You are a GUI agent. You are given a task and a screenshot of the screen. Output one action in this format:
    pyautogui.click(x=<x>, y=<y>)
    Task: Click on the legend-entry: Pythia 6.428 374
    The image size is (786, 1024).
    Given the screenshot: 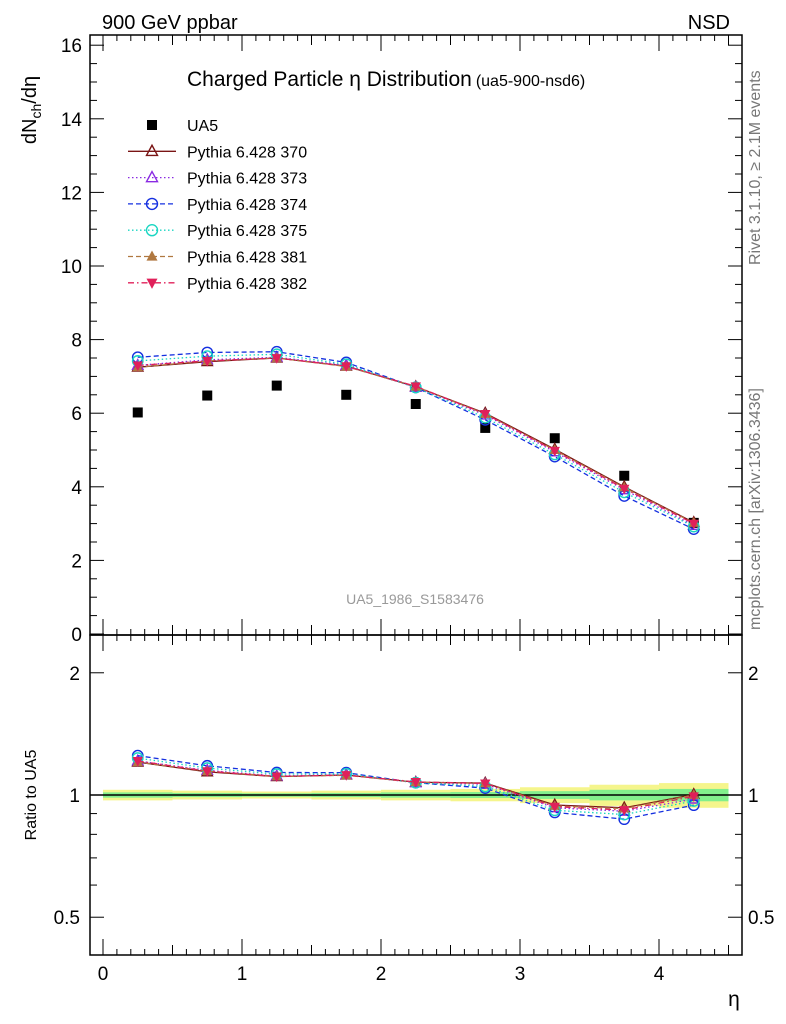 What is the action you would take?
    pyautogui.click(x=217, y=205)
    